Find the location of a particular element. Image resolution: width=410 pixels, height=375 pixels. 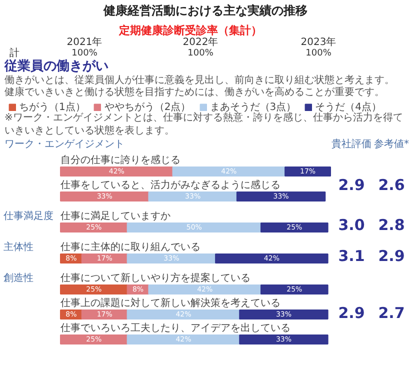

text: 3.0 is located at coordinates (351, 225).